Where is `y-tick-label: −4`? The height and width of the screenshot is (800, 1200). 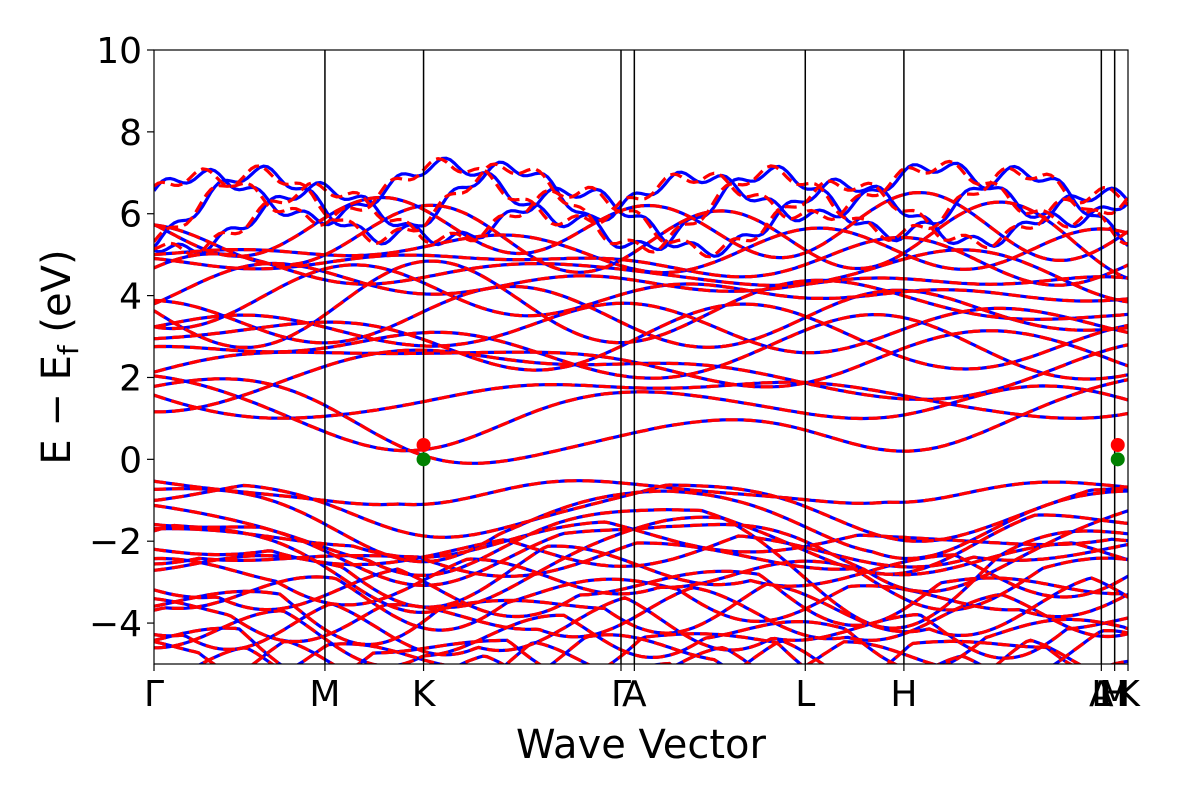
y-tick-label: −4 is located at coordinates (115, 624).